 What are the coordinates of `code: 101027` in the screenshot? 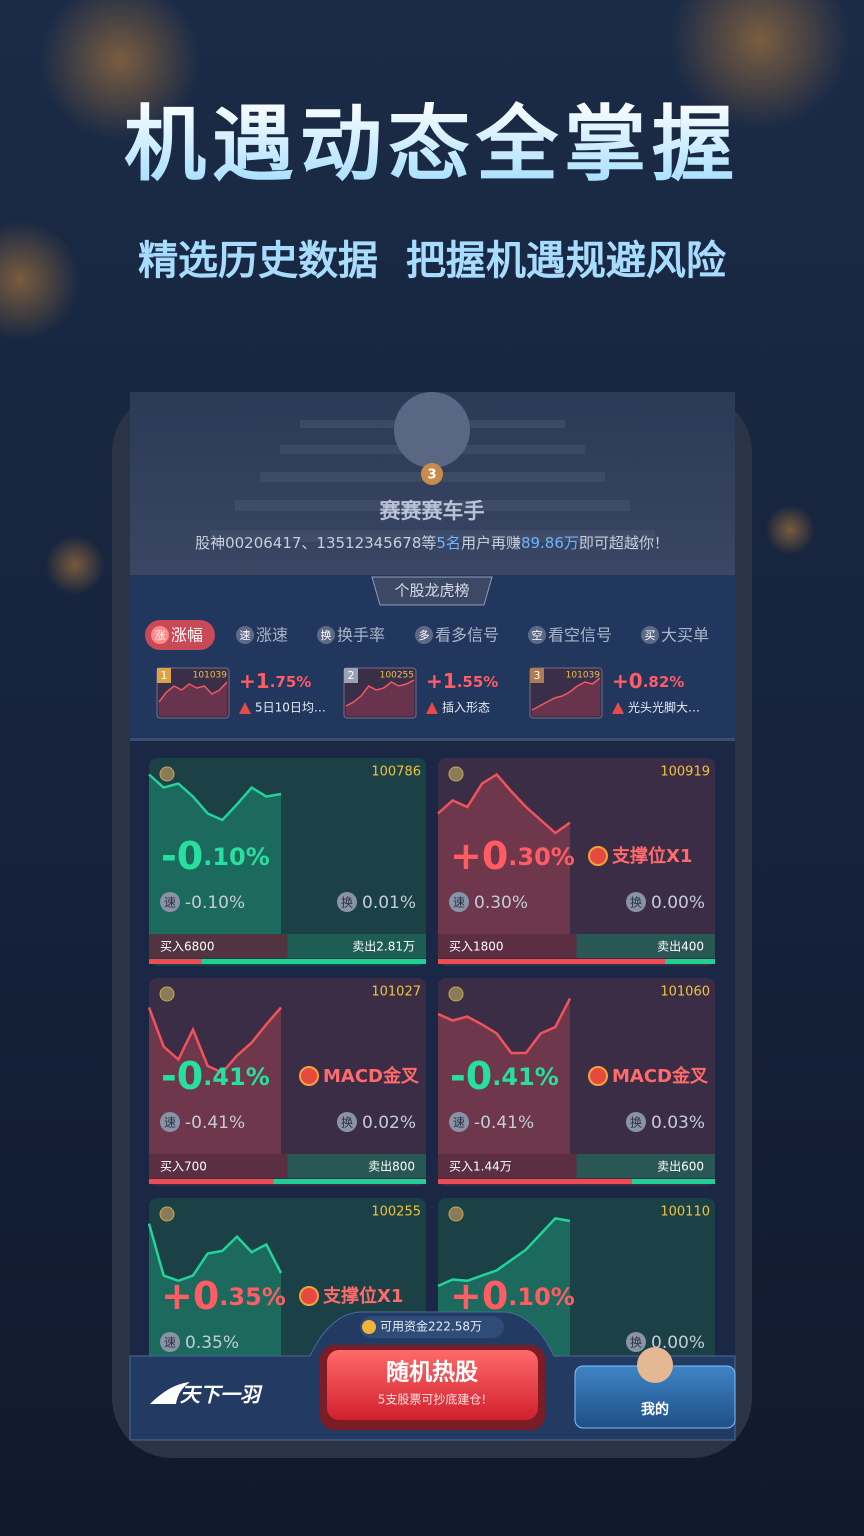 It's located at (396, 992).